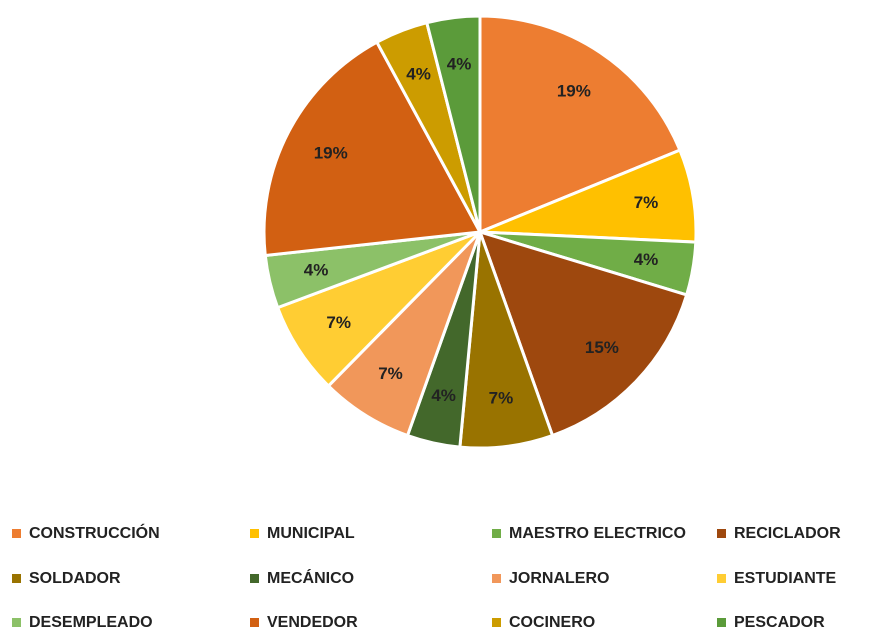 This screenshot has width=874, height=632. What do you see at coordinates (311, 533) in the screenshot?
I see `legend-label: MUNICIPAL` at bounding box center [311, 533].